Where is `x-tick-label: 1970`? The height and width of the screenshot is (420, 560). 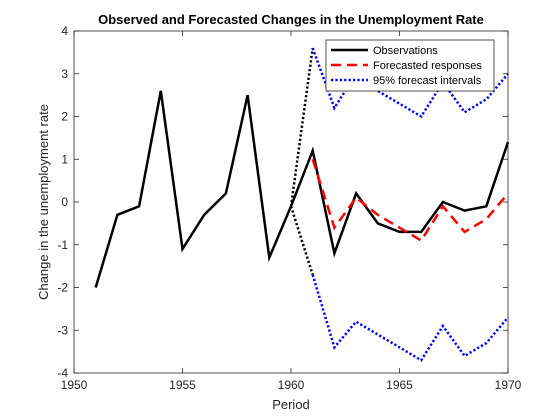 x-tick-label: 1970 is located at coordinates (508, 385).